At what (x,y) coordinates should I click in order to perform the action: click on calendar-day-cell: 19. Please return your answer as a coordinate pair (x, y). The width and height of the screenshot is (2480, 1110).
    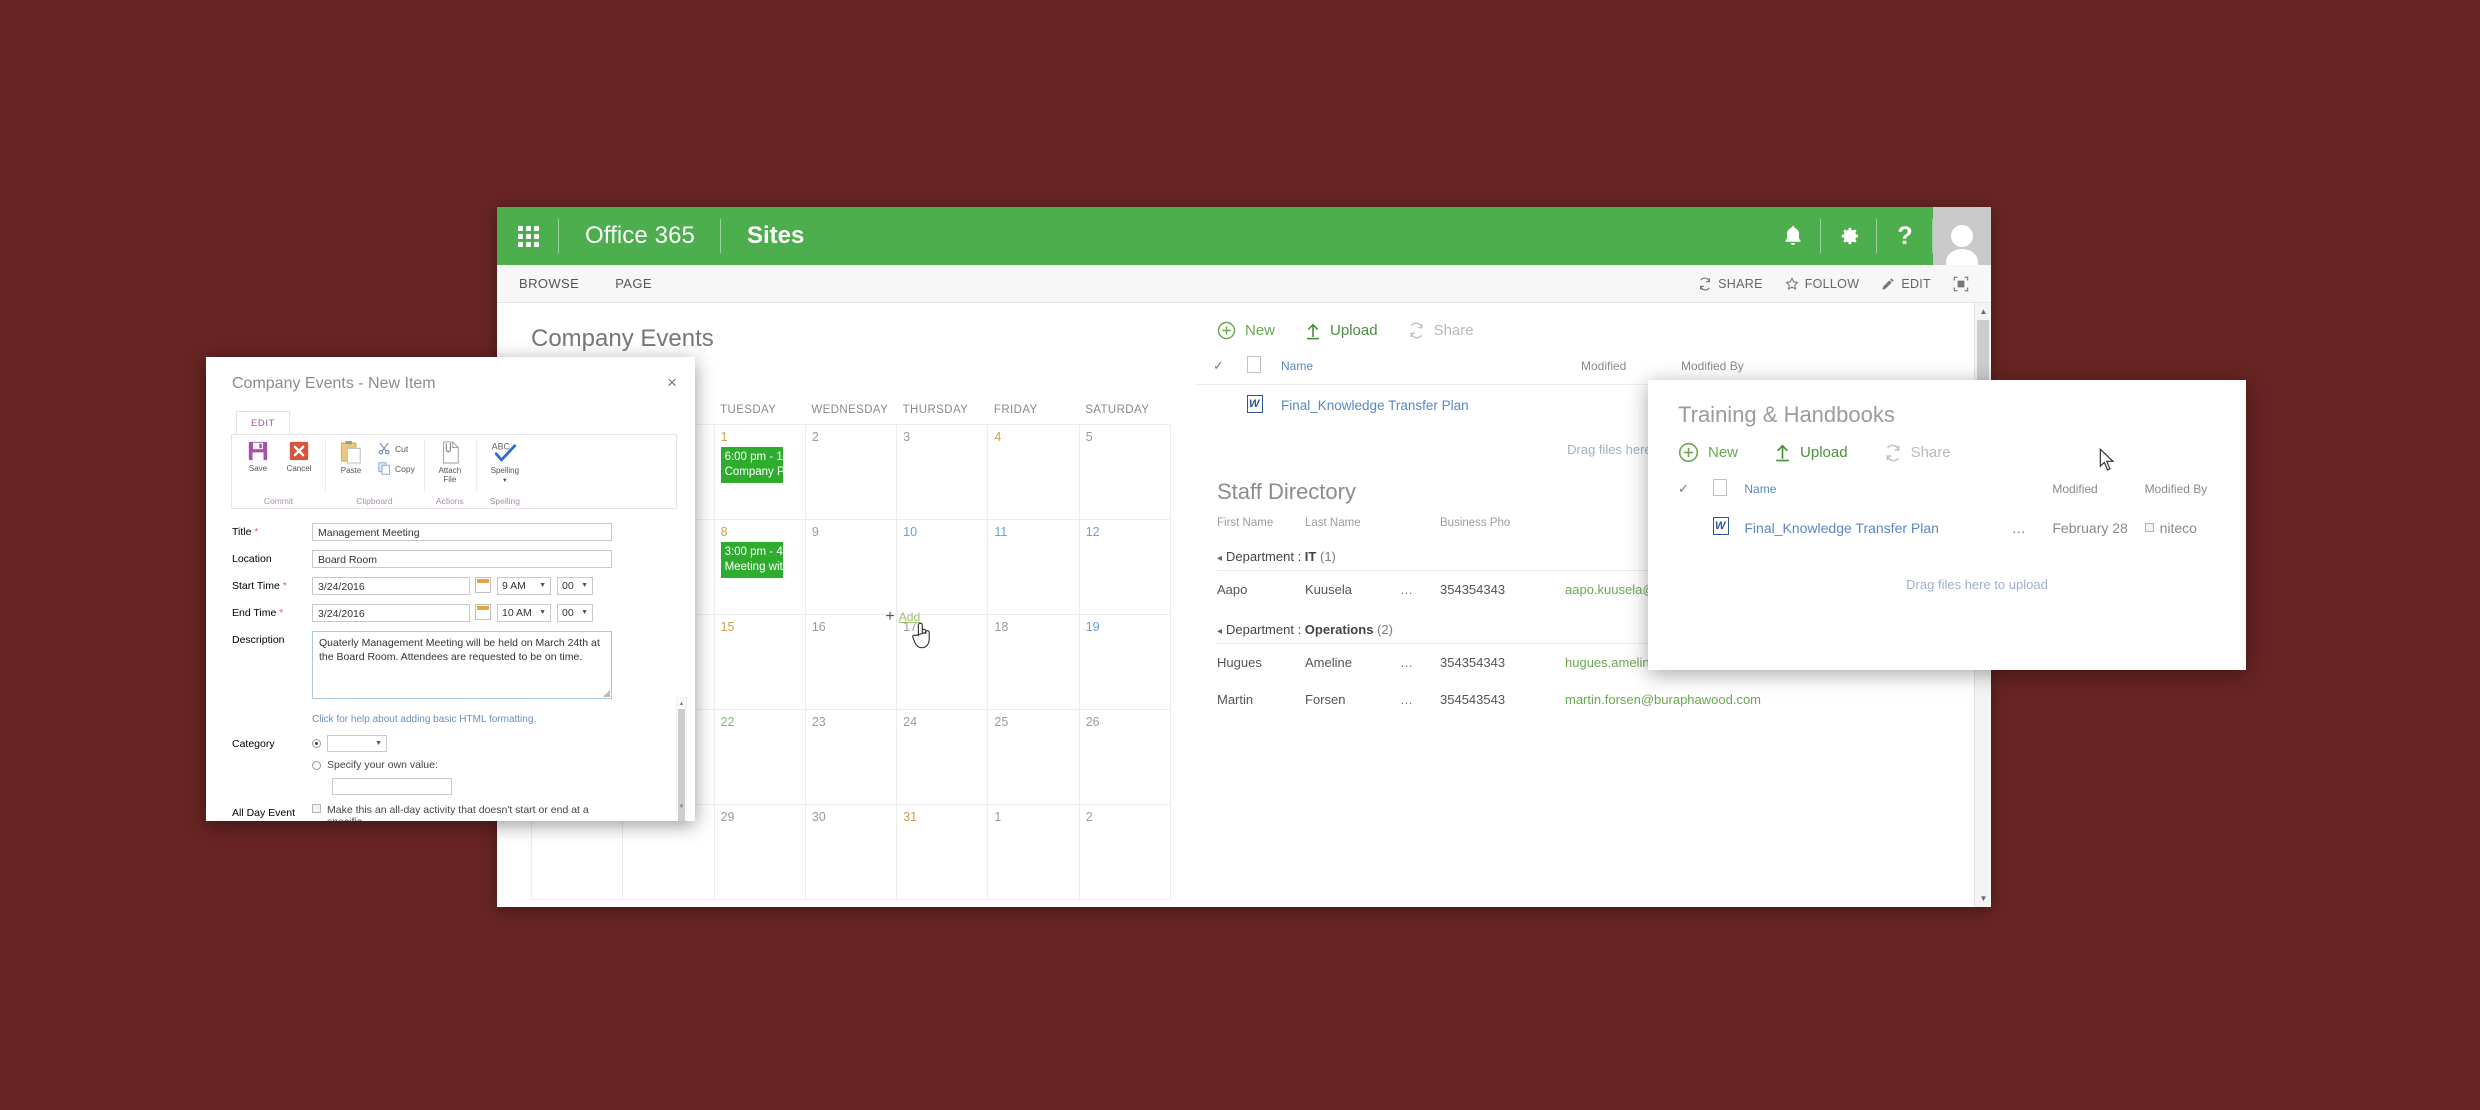
    Looking at the image, I should click on (1125, 662).